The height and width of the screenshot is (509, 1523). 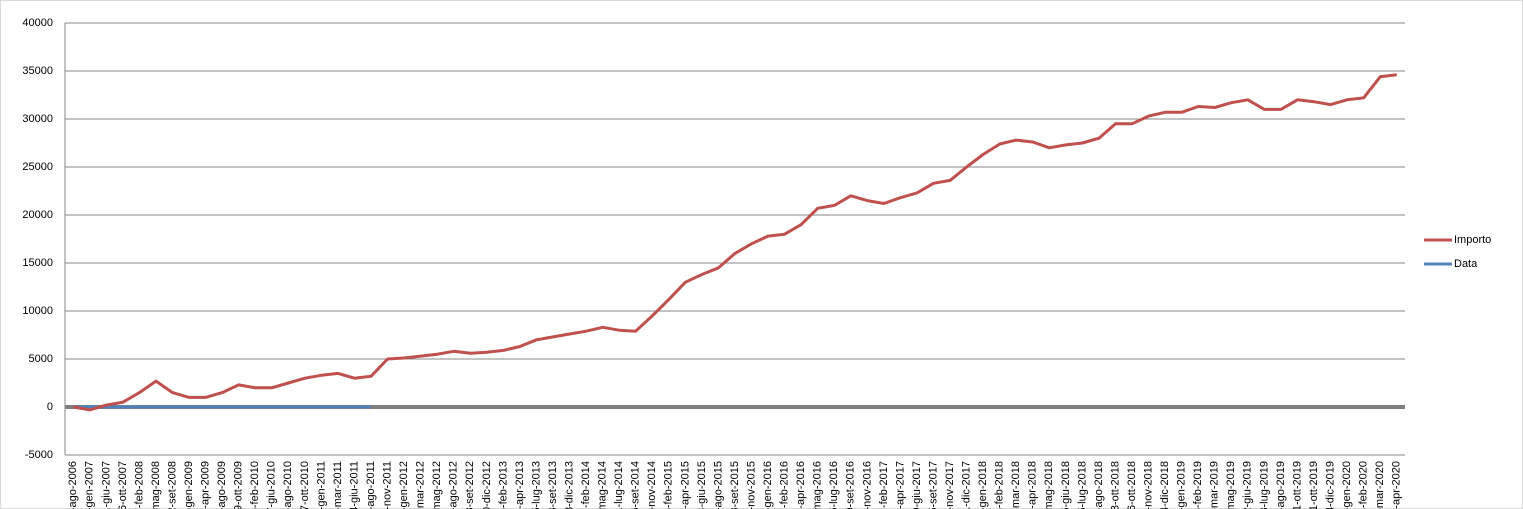 I want to click on x-tick-label: 5-feb-2015, so click(x=669, y=485).